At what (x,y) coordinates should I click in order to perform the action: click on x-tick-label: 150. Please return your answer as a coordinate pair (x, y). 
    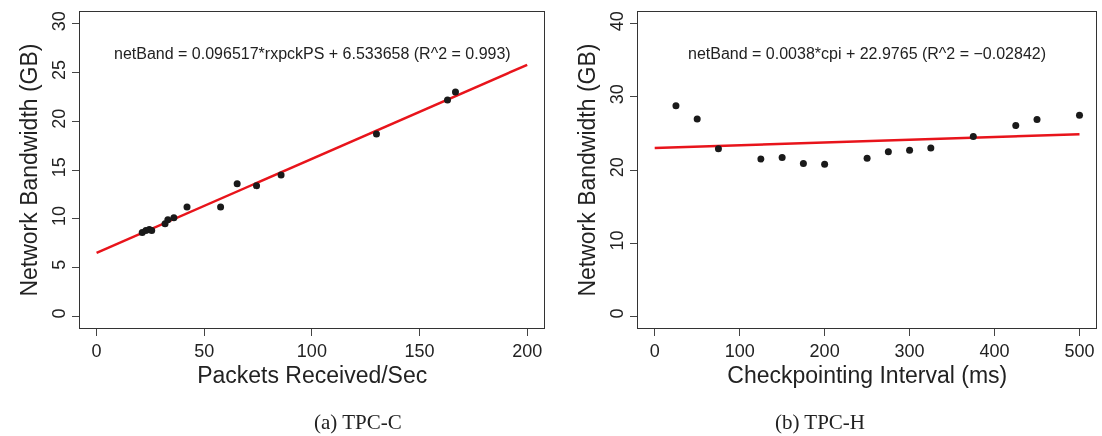
    Looking at the image, I should click on (419, 351).